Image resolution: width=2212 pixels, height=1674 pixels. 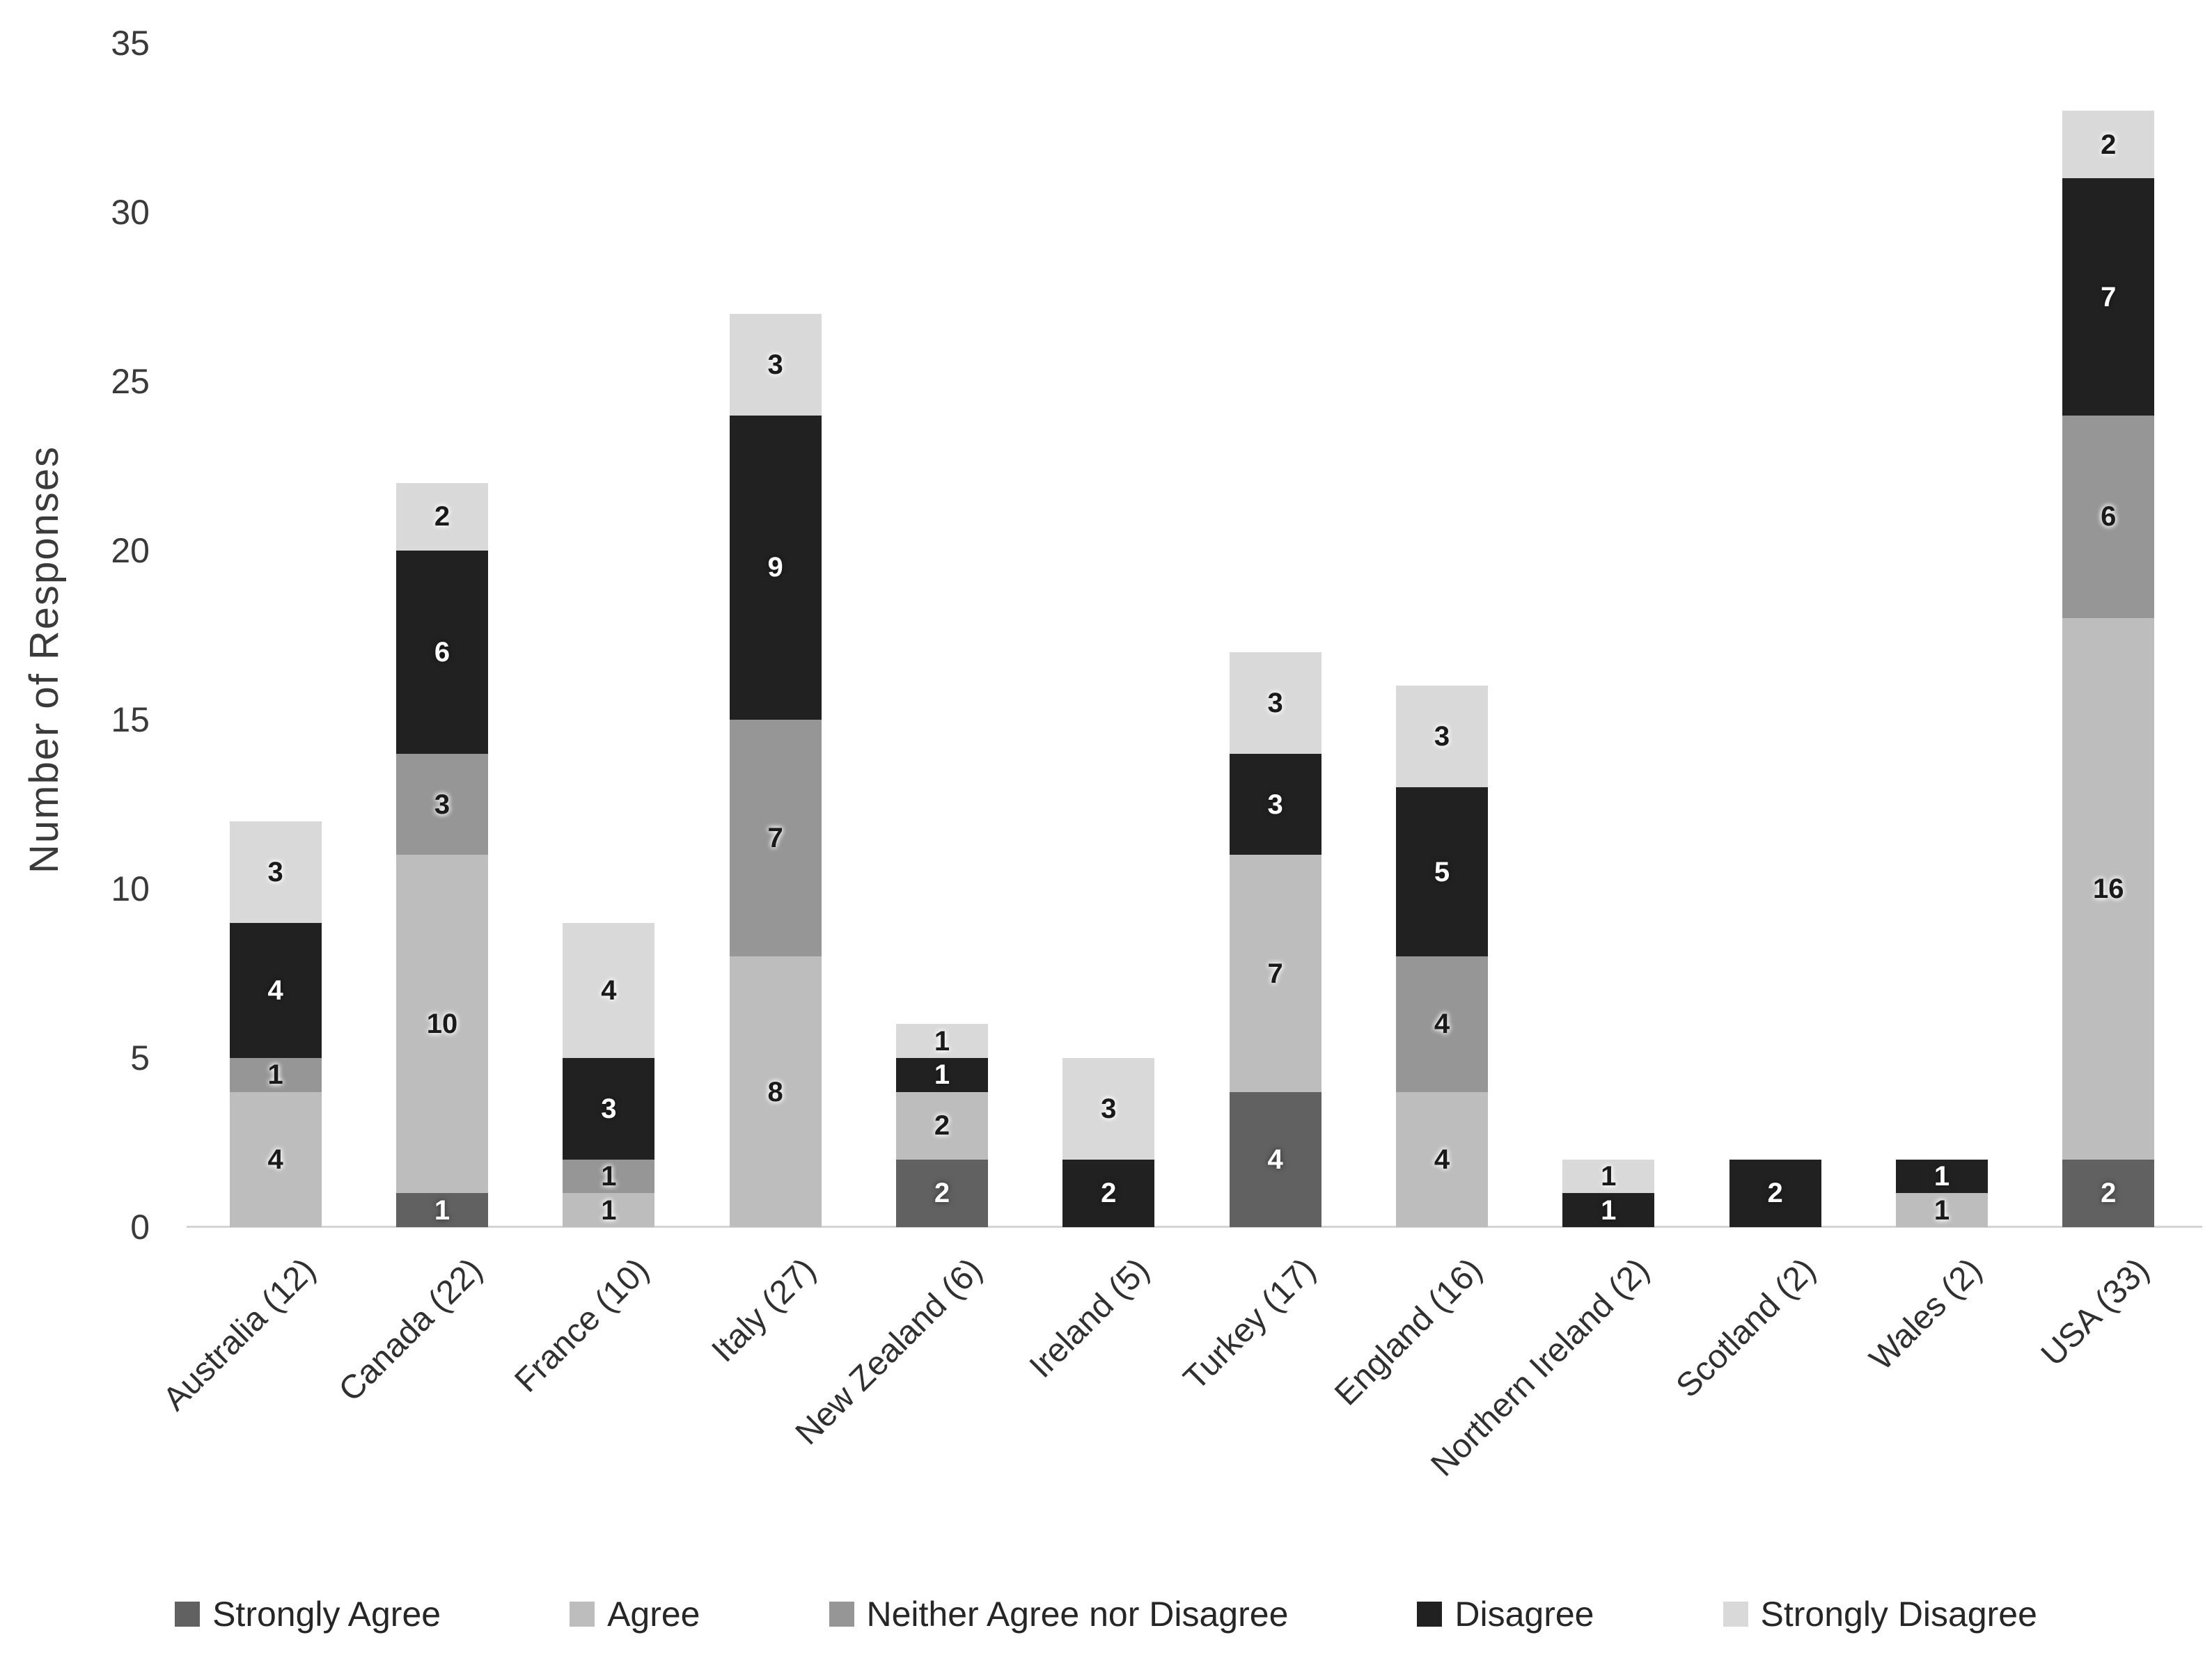 I want to click on x-category-label: USA (33), so click(x=2095, y=1312).